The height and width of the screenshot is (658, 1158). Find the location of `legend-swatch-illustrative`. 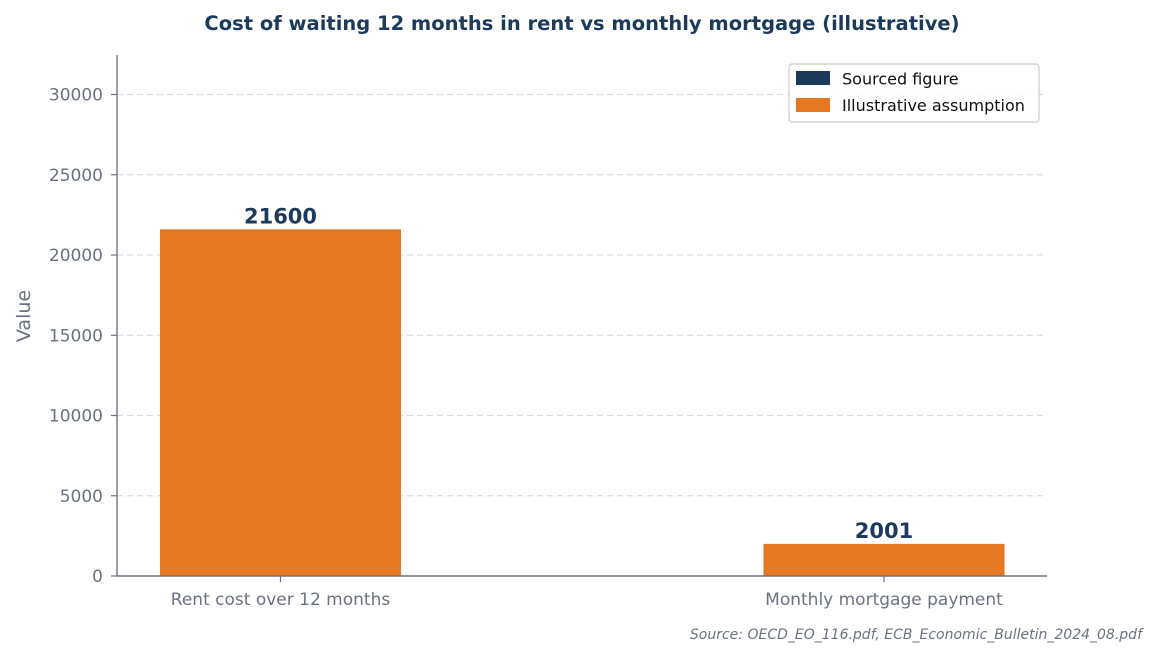

legend-swatch-illustrative is located at coordinates (813, 105).